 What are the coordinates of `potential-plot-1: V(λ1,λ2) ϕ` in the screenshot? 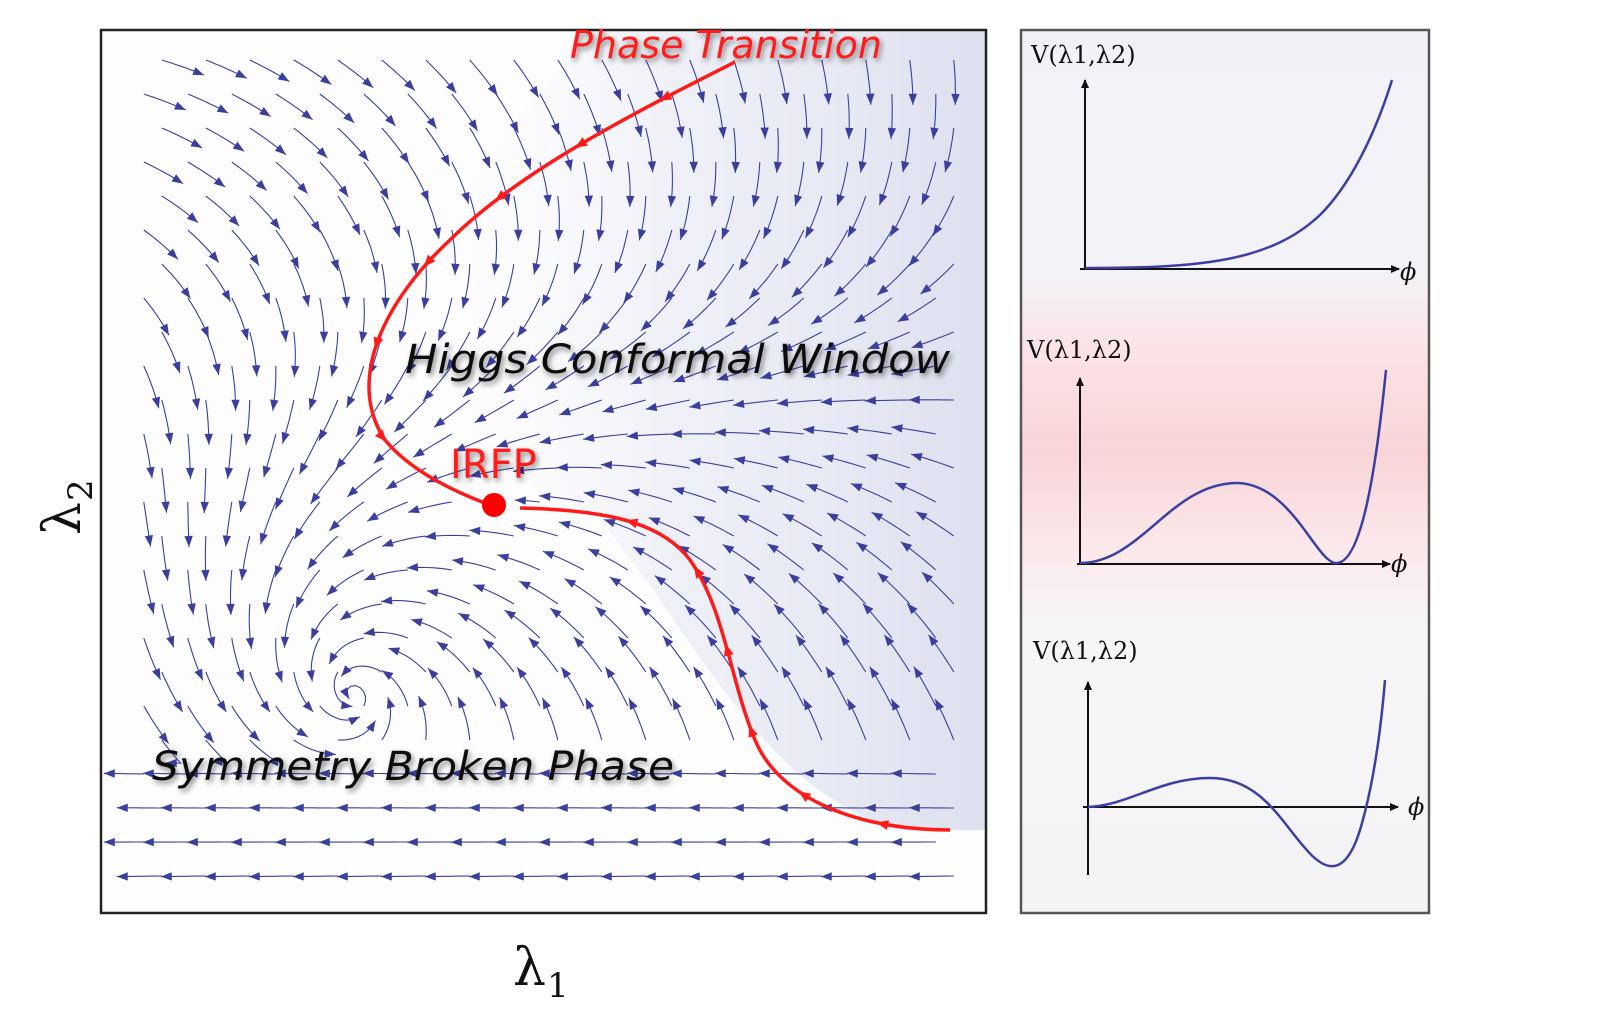 It's located at (1223, 163).